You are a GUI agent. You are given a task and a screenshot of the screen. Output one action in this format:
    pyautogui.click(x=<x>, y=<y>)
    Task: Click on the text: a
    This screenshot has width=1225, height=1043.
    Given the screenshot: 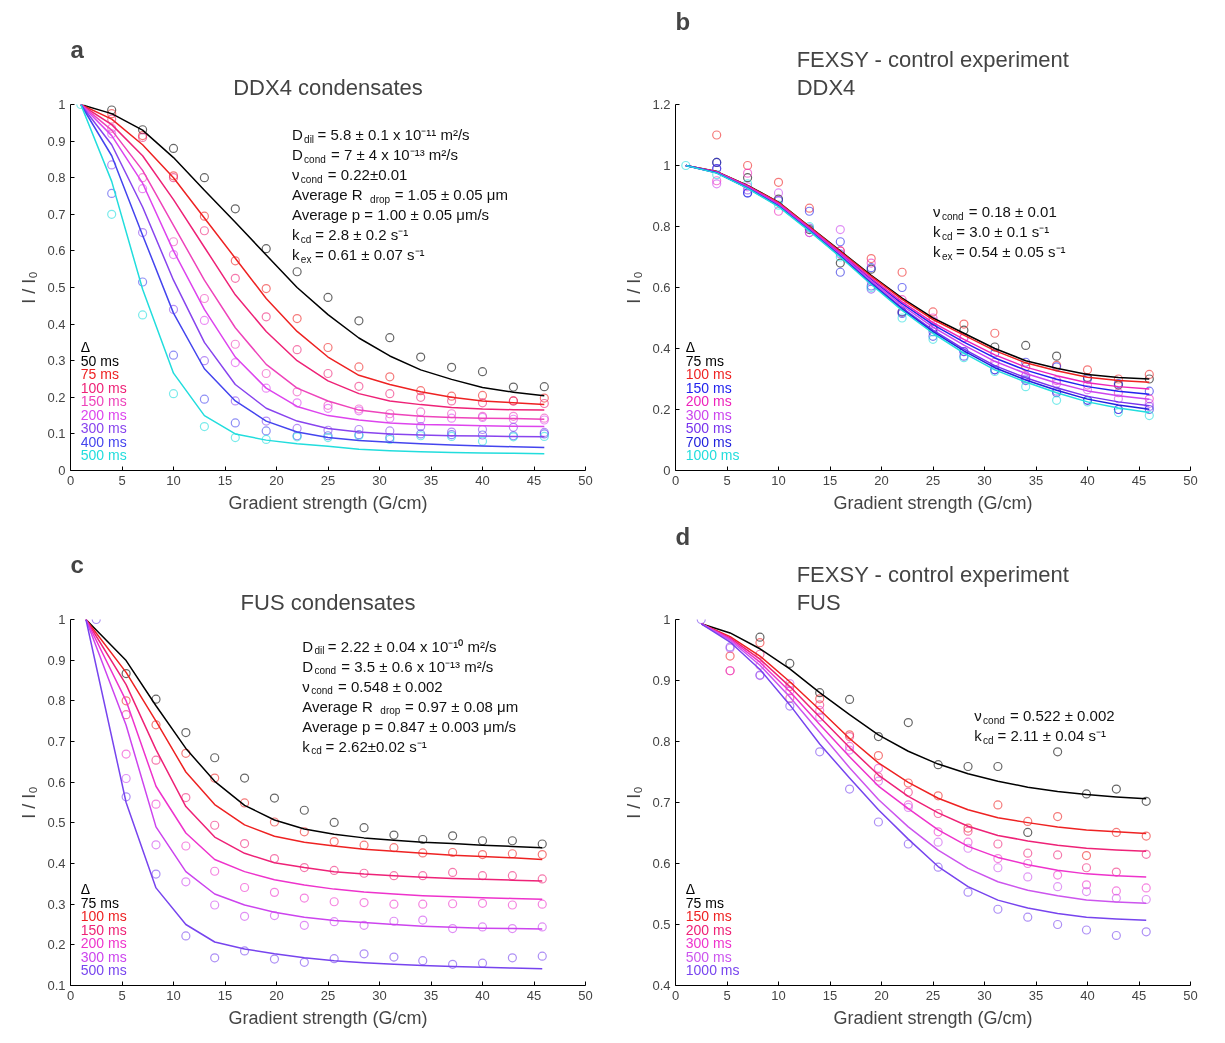 What is the action you would take?
    pyautogui.click(x=77, y=49)
    